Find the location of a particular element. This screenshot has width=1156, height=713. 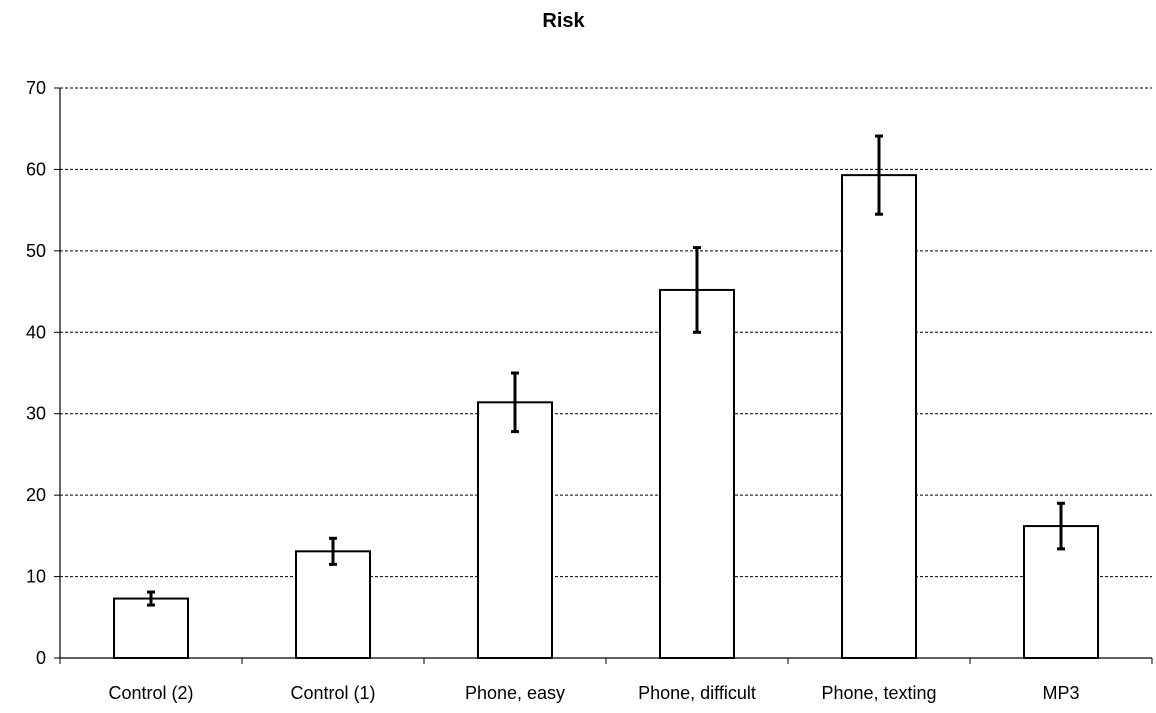

y-tick-label: 70 is located at coordinates (36, 88).